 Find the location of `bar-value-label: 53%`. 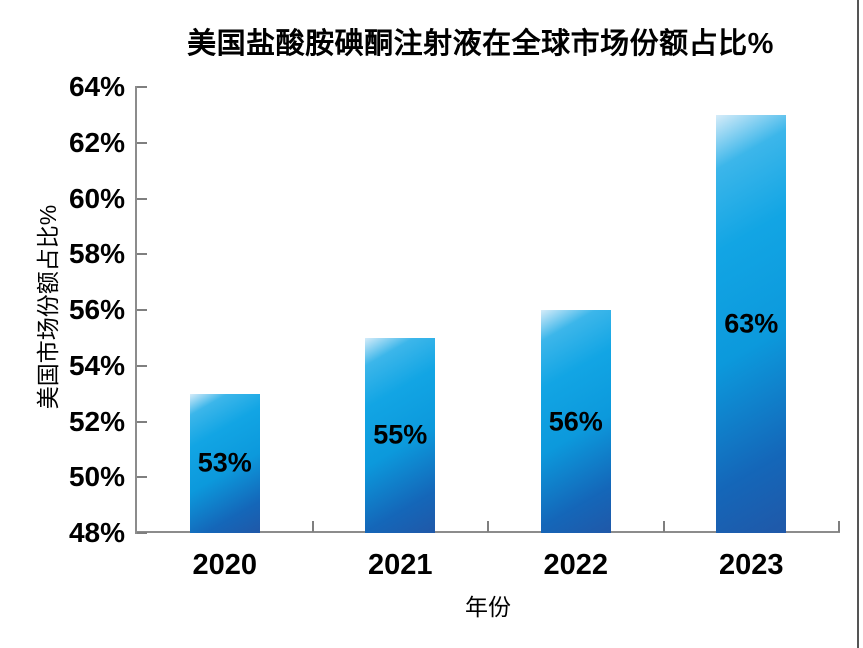

bar-value-label: 53% is located at coordinates (224, 462).